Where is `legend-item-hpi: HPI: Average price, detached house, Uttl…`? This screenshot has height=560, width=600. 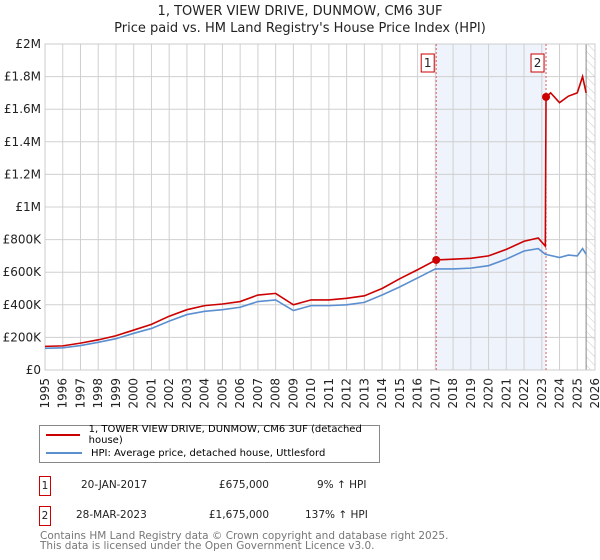 legend-item-hpi: HPI: Average price, detached house, Uttl… is located at coordinates (185, 453).